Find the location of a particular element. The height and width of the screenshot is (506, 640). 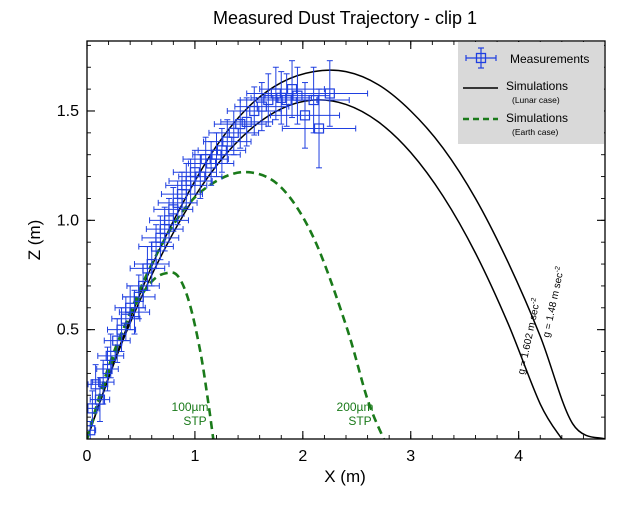

annotation-lunar-1-exp: -2 is located at coordinates (558, 270).